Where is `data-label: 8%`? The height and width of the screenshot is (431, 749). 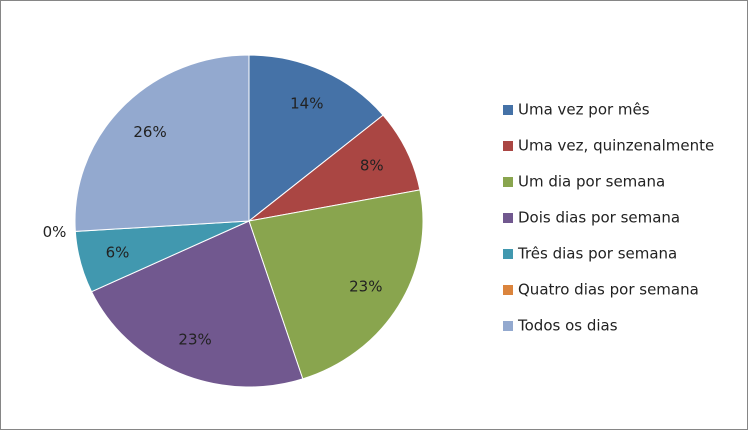 data-label: 8% is located at coordinates (372, 165).